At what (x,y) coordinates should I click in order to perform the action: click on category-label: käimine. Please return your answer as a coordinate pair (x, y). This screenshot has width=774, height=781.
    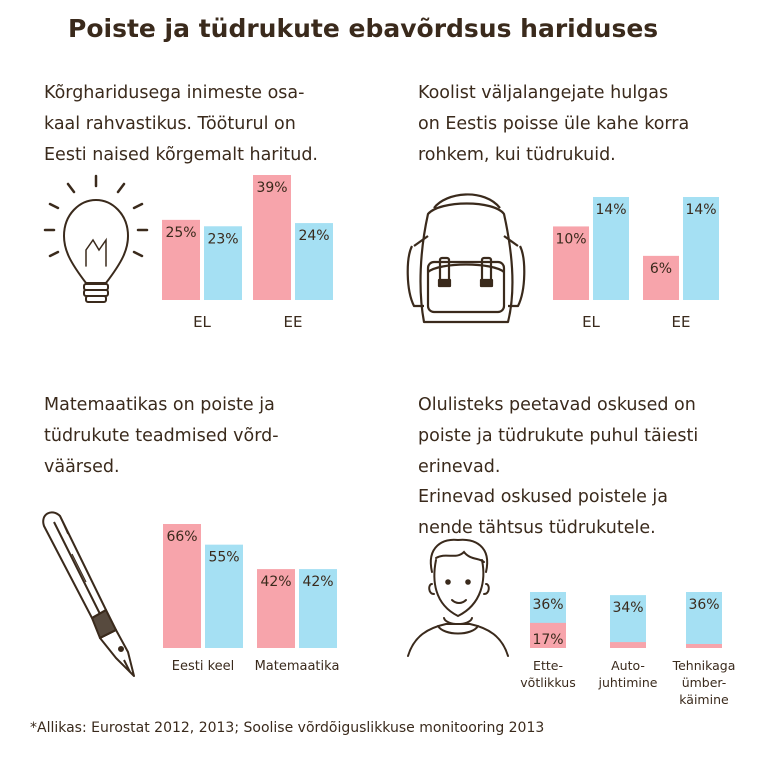
    Looking at the image, I should click on (704, 699).